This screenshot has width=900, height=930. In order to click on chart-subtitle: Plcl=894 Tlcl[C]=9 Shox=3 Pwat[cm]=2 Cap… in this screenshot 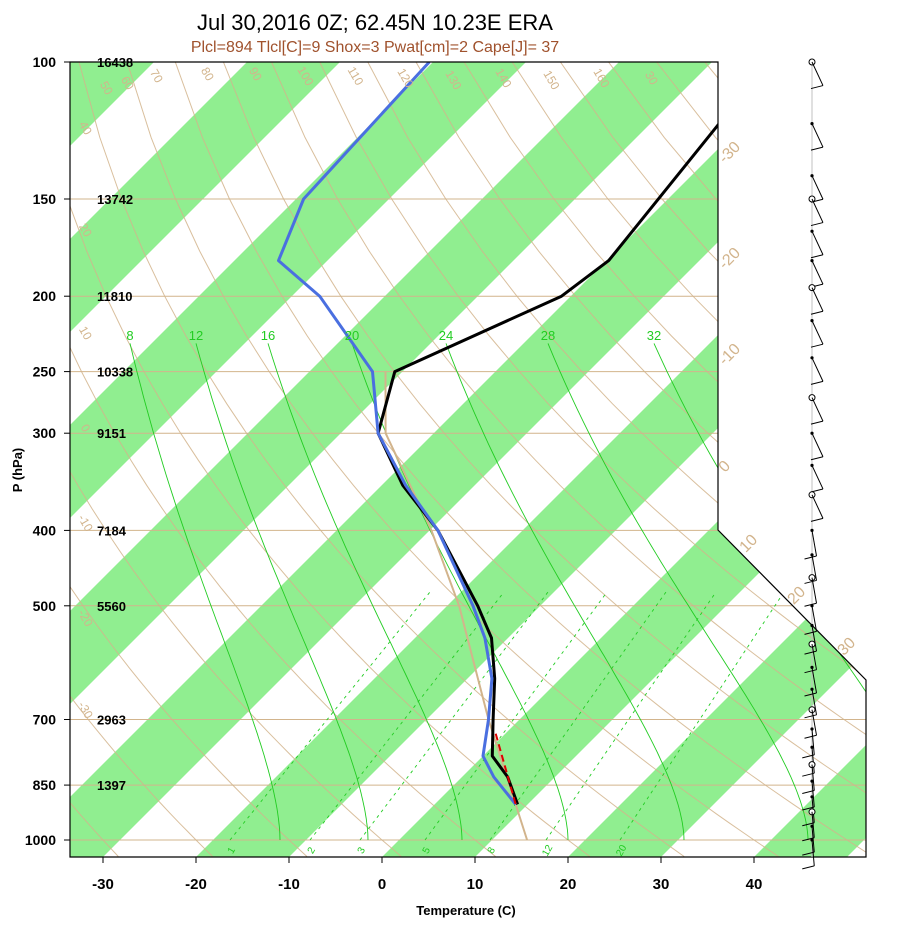, I will do `click(375, 47)`.